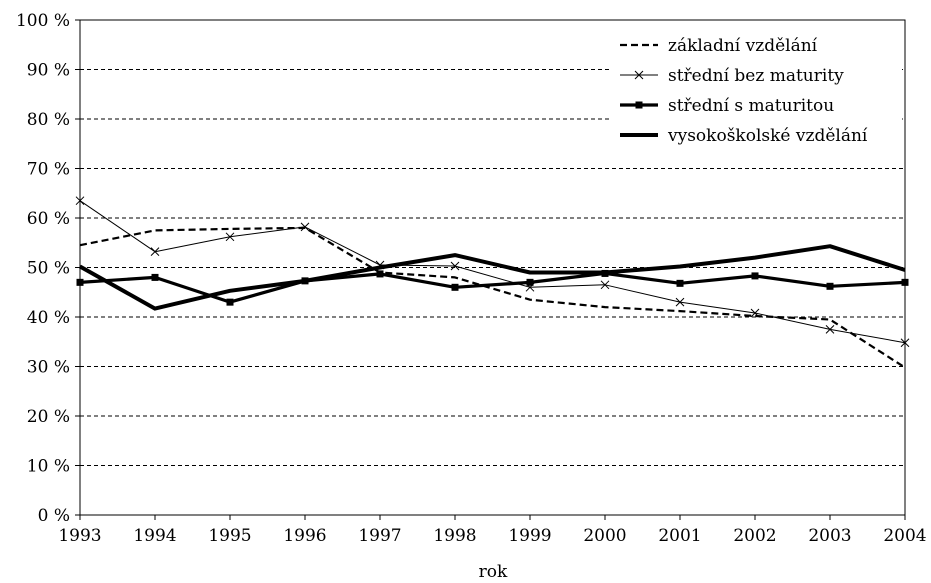 The height and width of the screenshot is (583, 931). What do you see at coordinates (904, 536) in the screenshot?
I see `x-tick-label: 2004` at bounding box center [904, 536].